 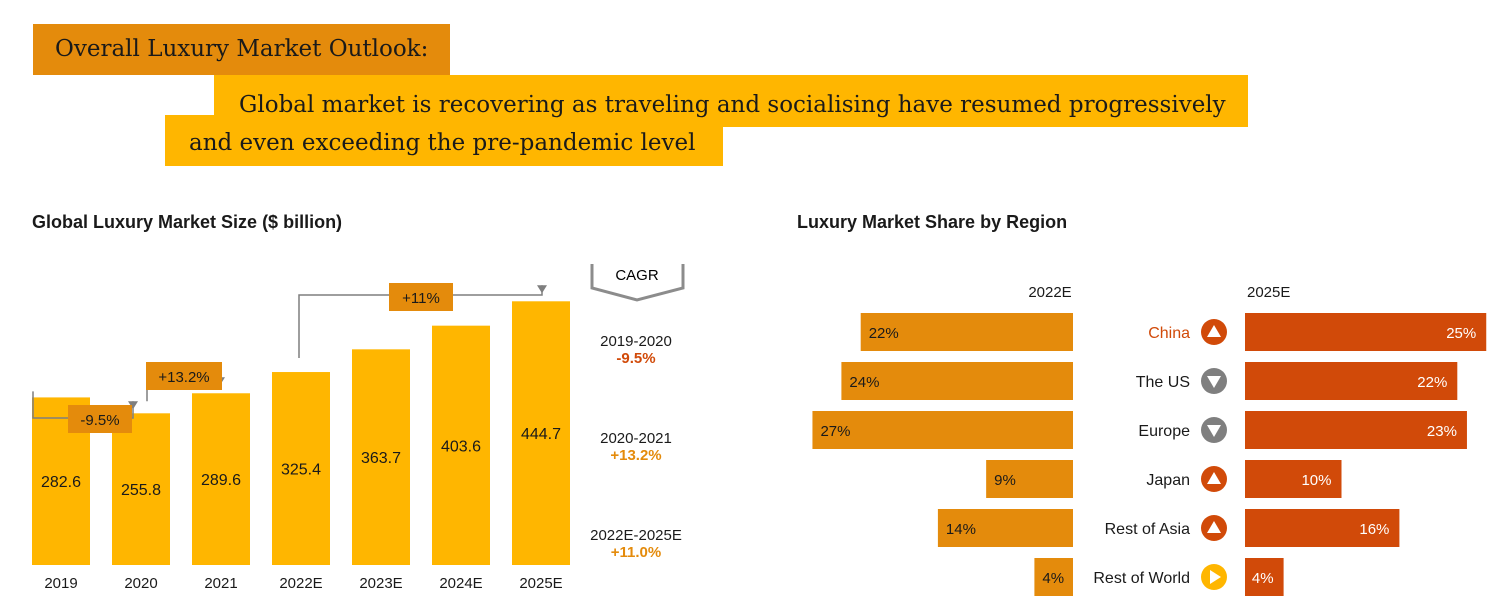 What do you see at coordinates (187, 222) in the screenshot?
I see `market-size-chart-title: Global Luxury Market Size ($ billion)` at bounding box center [187, 222].